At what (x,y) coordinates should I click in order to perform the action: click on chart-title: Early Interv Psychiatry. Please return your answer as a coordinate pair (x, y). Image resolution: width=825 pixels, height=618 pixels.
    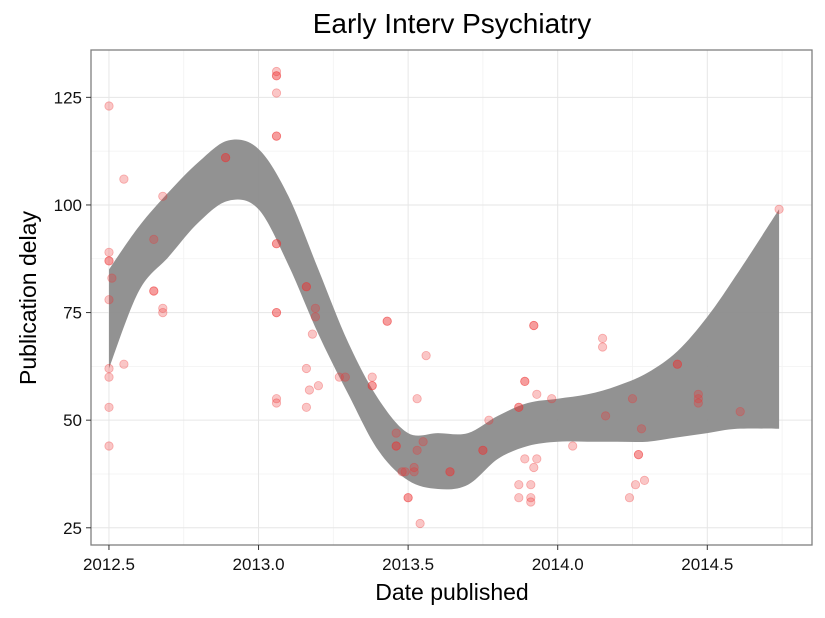
    Looking at the image, I should click on (452, 23).